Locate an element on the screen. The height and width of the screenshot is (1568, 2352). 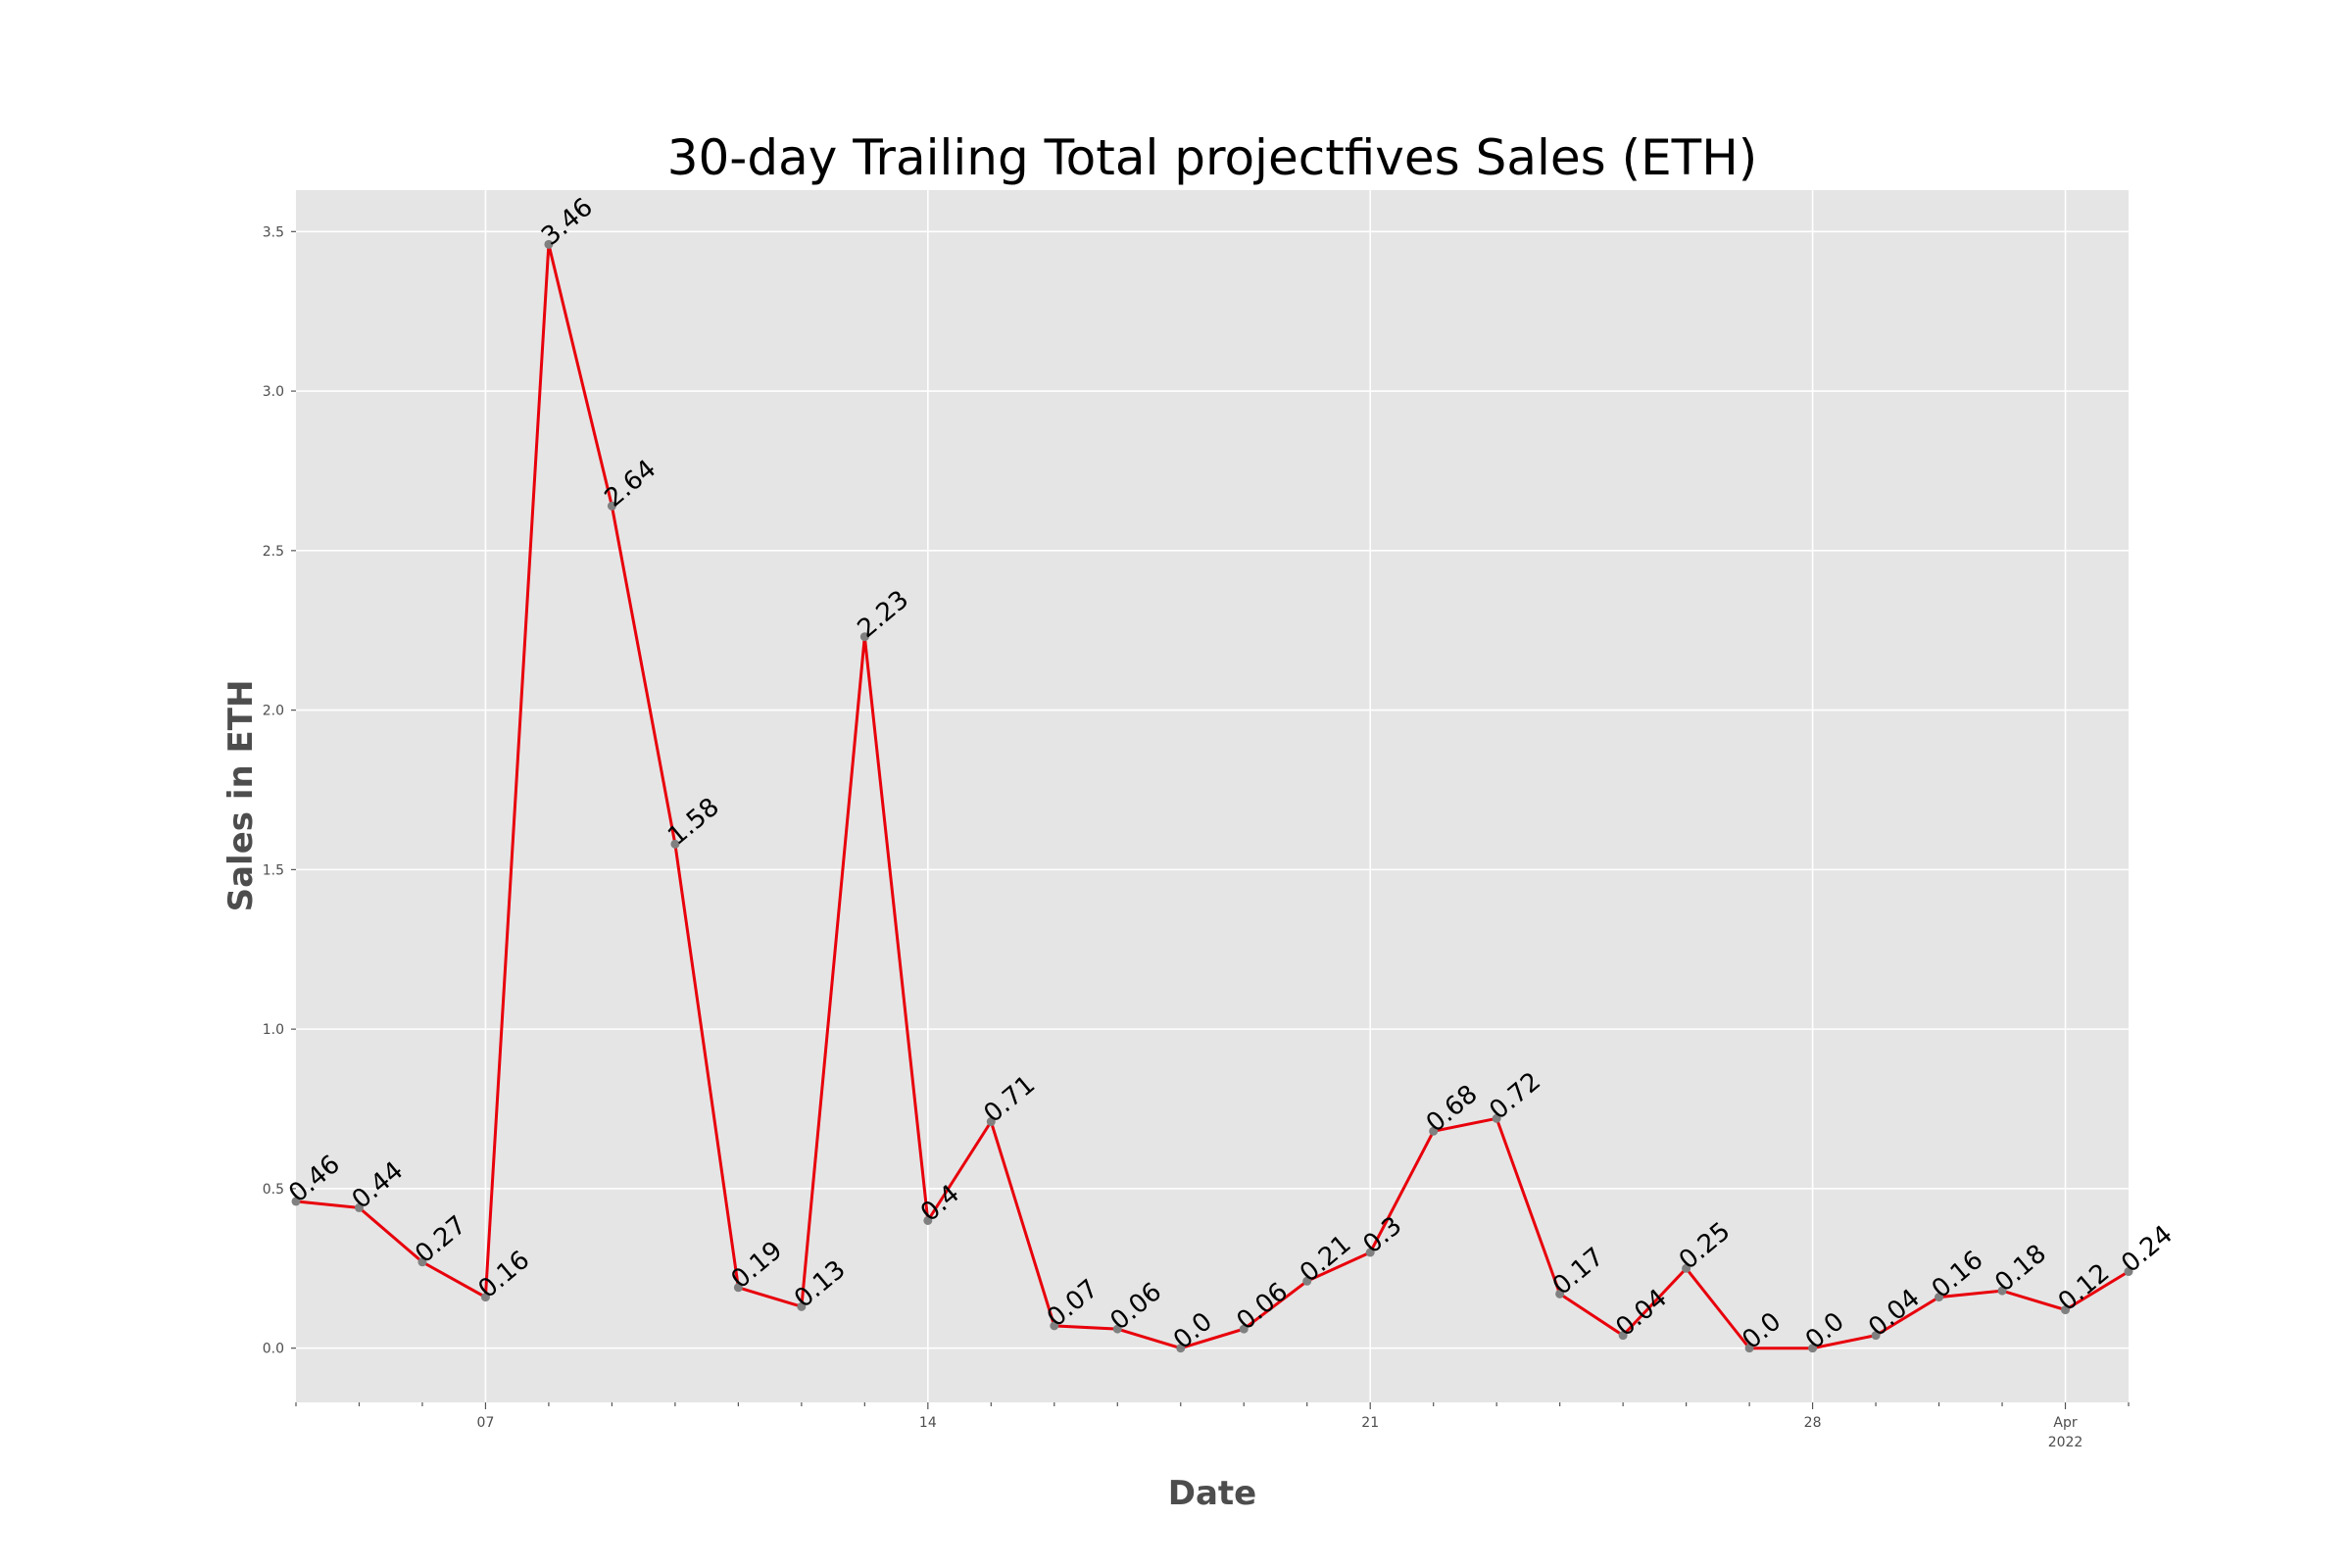
y-tick-label: 0.5 is located at coordinates (273, 1190).